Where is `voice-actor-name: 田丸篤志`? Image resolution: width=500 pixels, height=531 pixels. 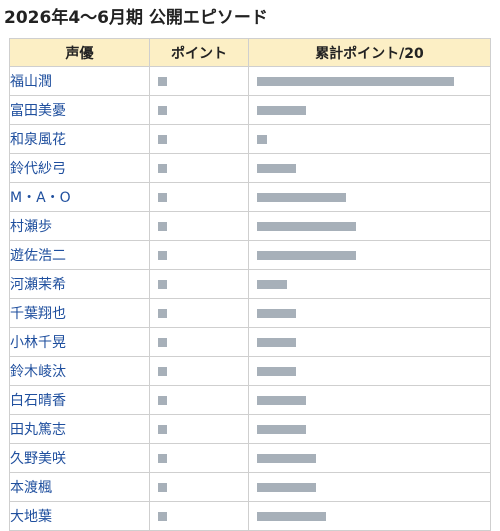 voice-actor-name: 田丸篤志 is located at coordinates (79, 429).